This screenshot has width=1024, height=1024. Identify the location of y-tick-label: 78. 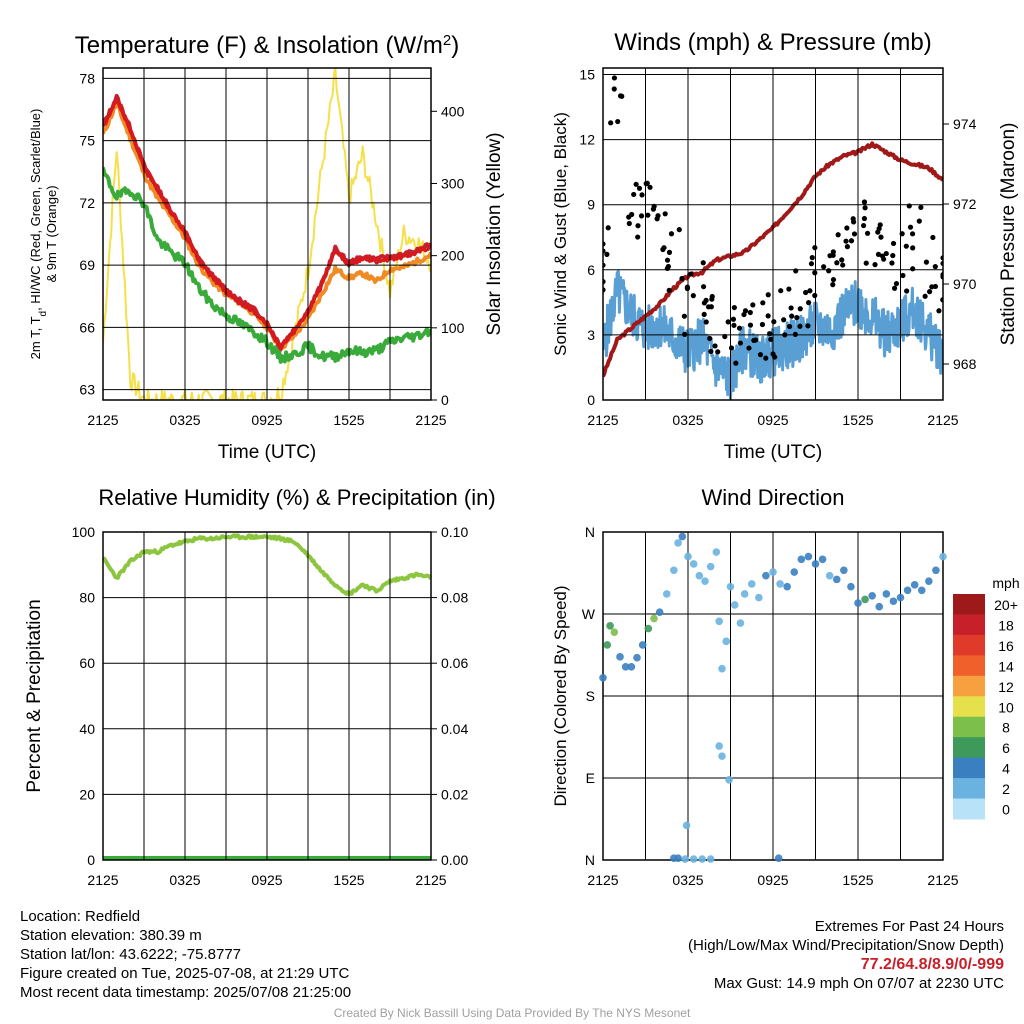
(87, 78).